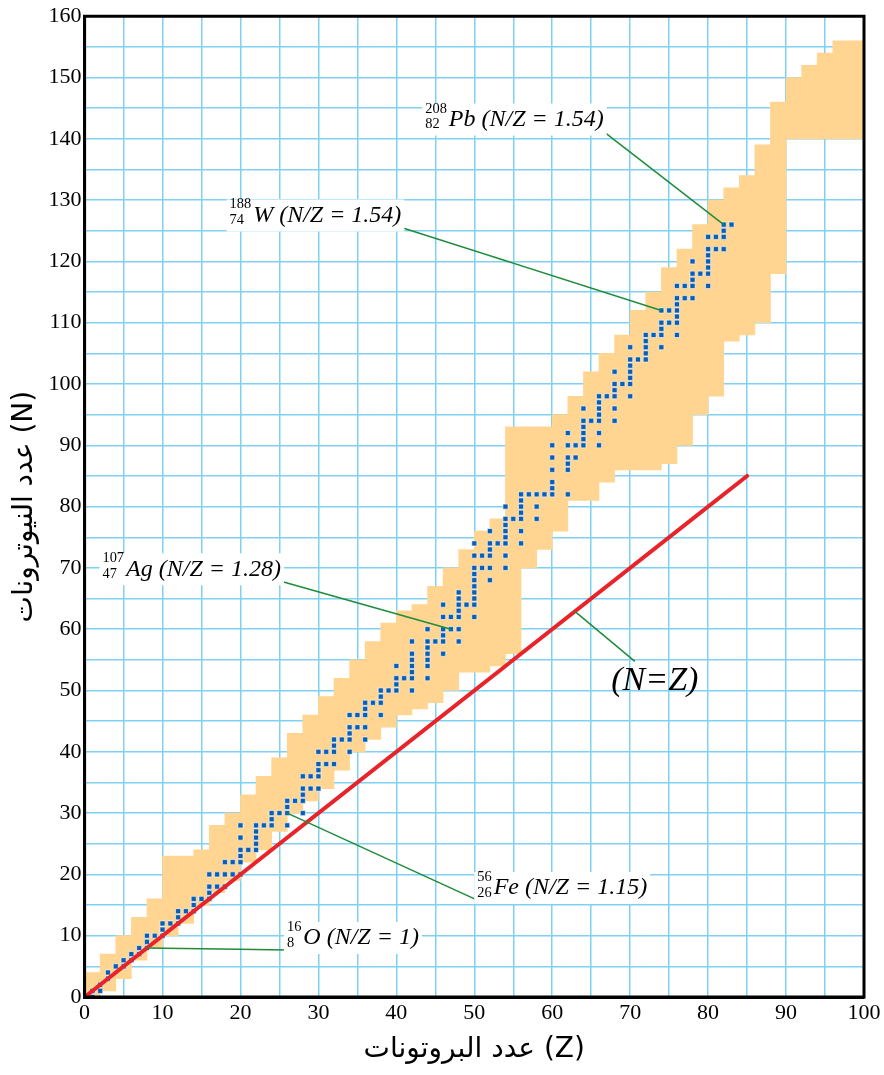 Image resolution: width=884 pixels, height=1075 pixels. What do you see at coordinates (70, 505) in the screenshot?
I see `y-tick-label: 80` at bounding box center [70, 505].